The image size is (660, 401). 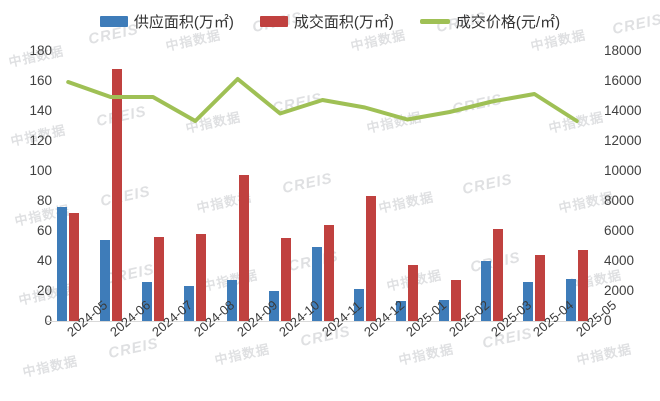 I want to click on left-axis-tick: 0, so click(x=29, y=320).